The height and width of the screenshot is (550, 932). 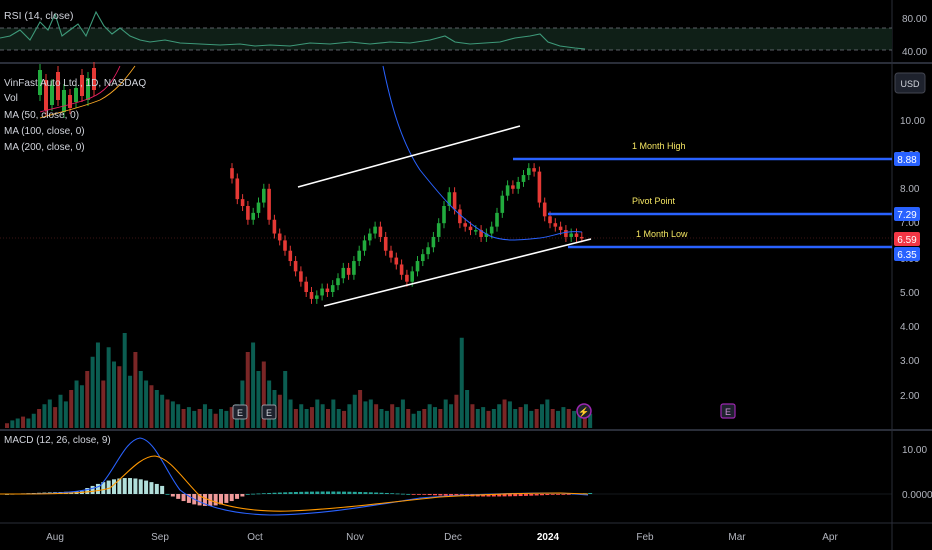 What do you see at coordinates (294, 476) in the screenshot?
I see `macd-line` at bounding box center [294, 476].